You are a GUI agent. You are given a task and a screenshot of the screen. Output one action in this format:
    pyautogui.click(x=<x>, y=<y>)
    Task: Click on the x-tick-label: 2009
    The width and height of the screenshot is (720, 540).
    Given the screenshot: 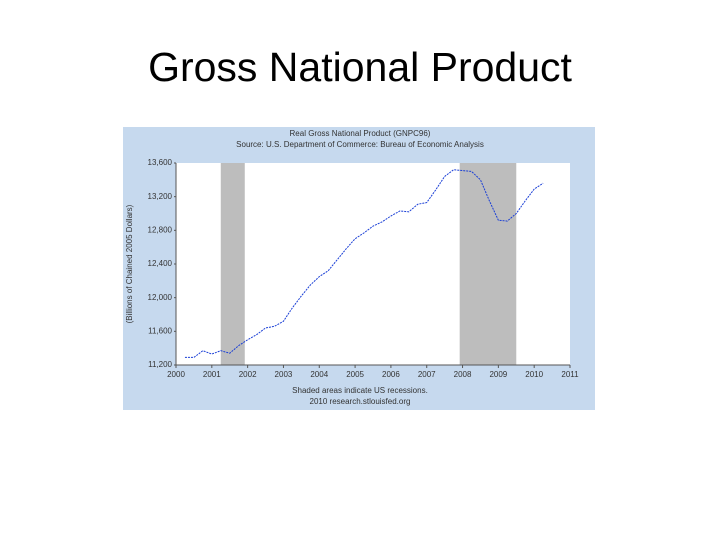 What is the action you would take?
    pyautogui.click(x=498, y=374)
    